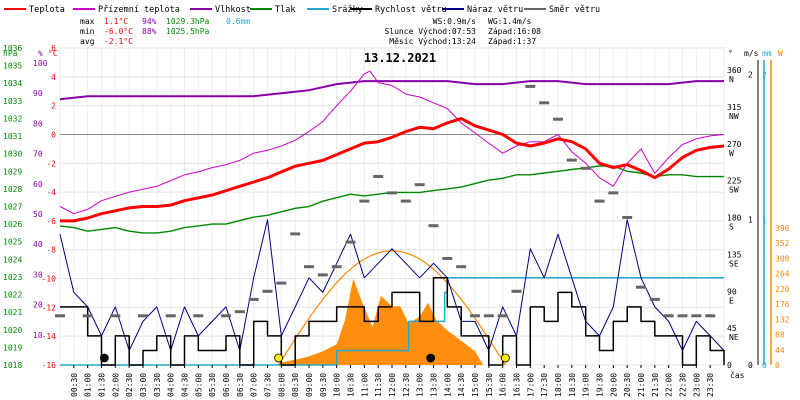 The height and width of the screenshot is (400, 800). I want to click on x-tick-label: 20:30, so click(627, 385).